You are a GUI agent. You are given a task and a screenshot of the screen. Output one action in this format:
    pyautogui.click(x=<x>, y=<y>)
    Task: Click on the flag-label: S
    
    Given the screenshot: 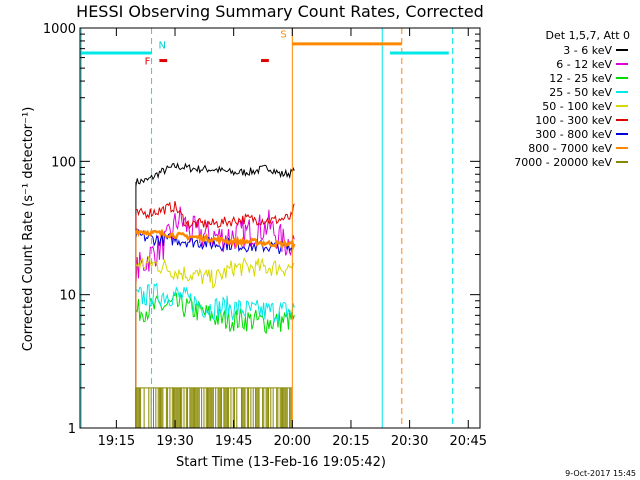 What is the action you would take?
    pyautogui.click(x=283, y=34)
    